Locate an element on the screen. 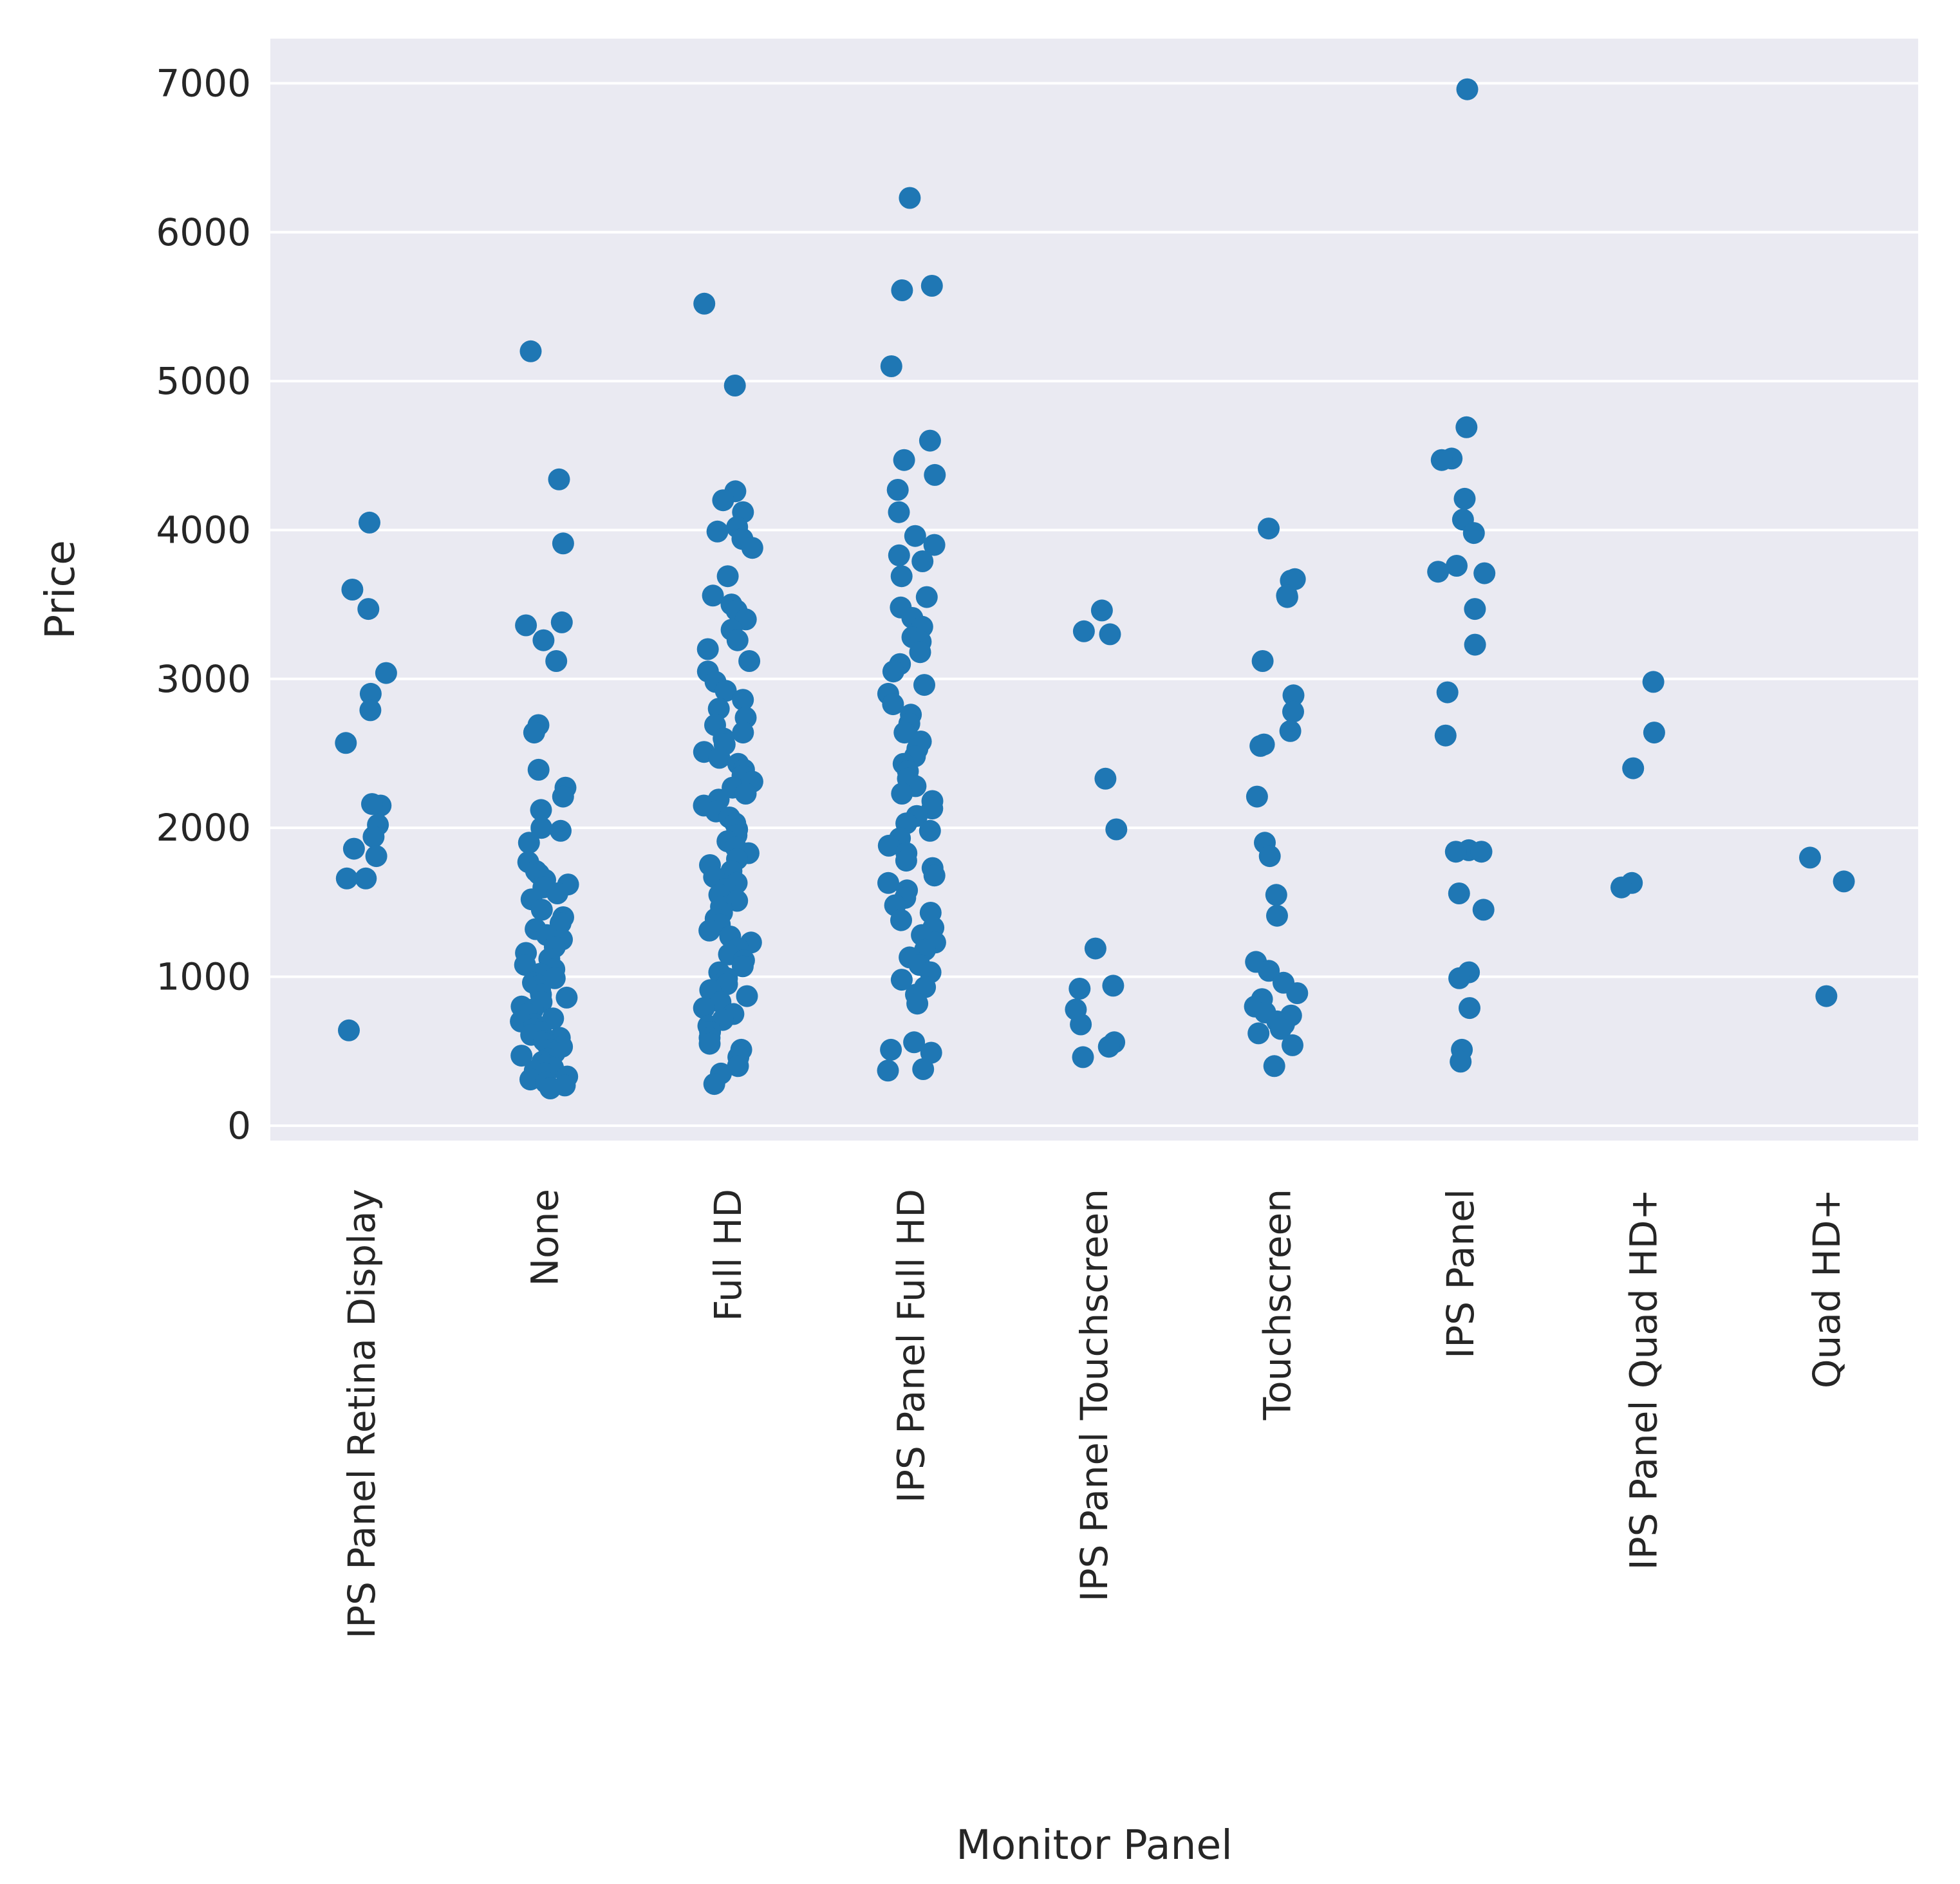 Image resolution: width=1960 pixels, height=1884 pixels. x-tick-label: IPS Panel Full HD is located at coordinates (911, 1346).